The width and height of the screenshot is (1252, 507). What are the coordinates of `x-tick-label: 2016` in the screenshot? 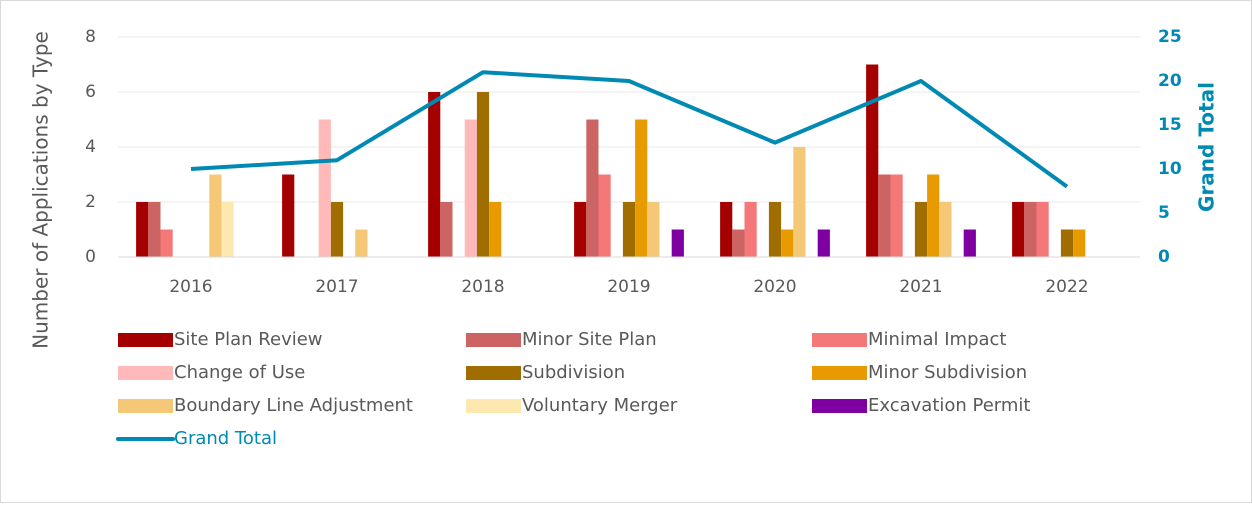 It's located at (190, 287).